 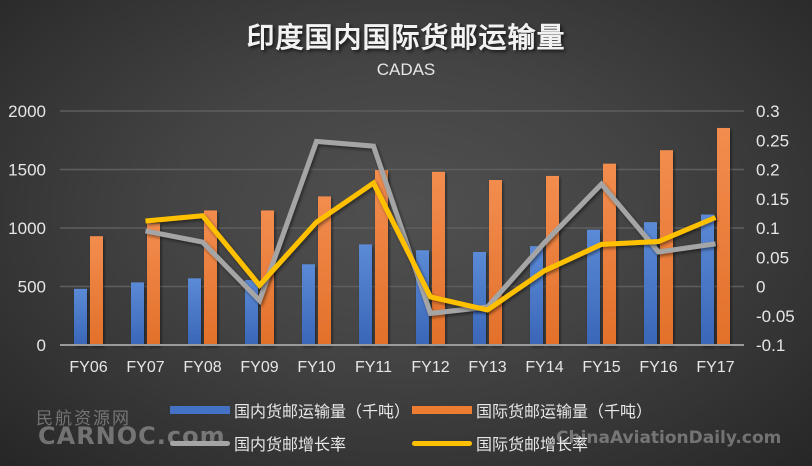 I want to click on y-tick-label: 1500, so click(x=27, y=170).